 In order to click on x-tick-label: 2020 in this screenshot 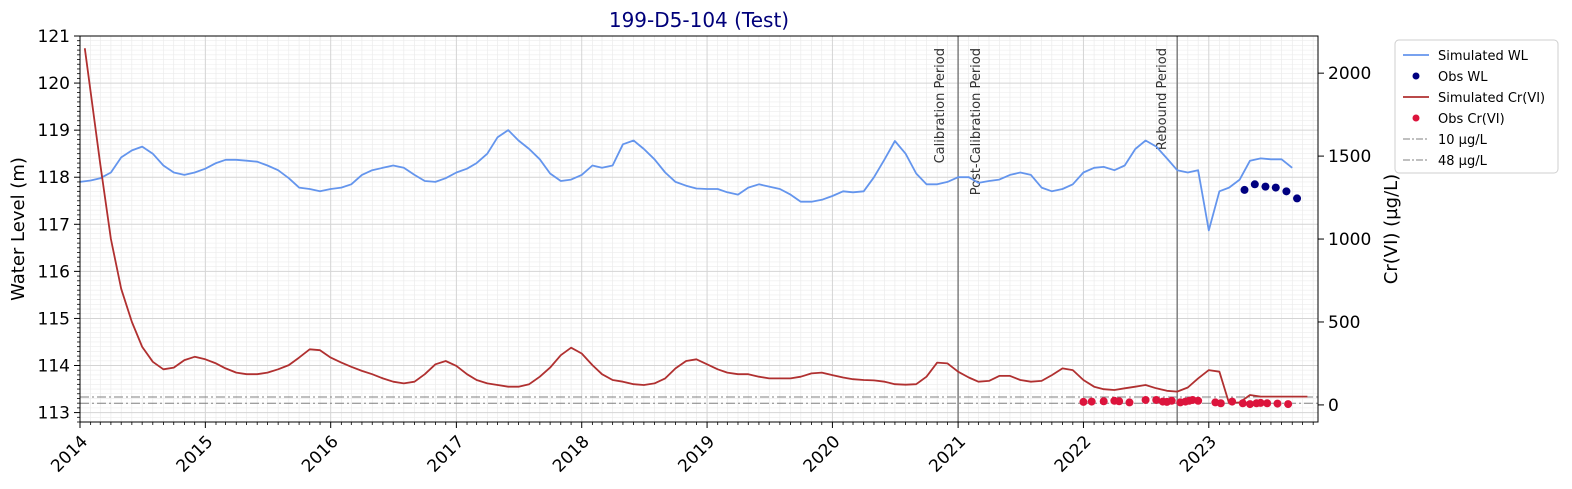, I will do `click(822, 454)`.